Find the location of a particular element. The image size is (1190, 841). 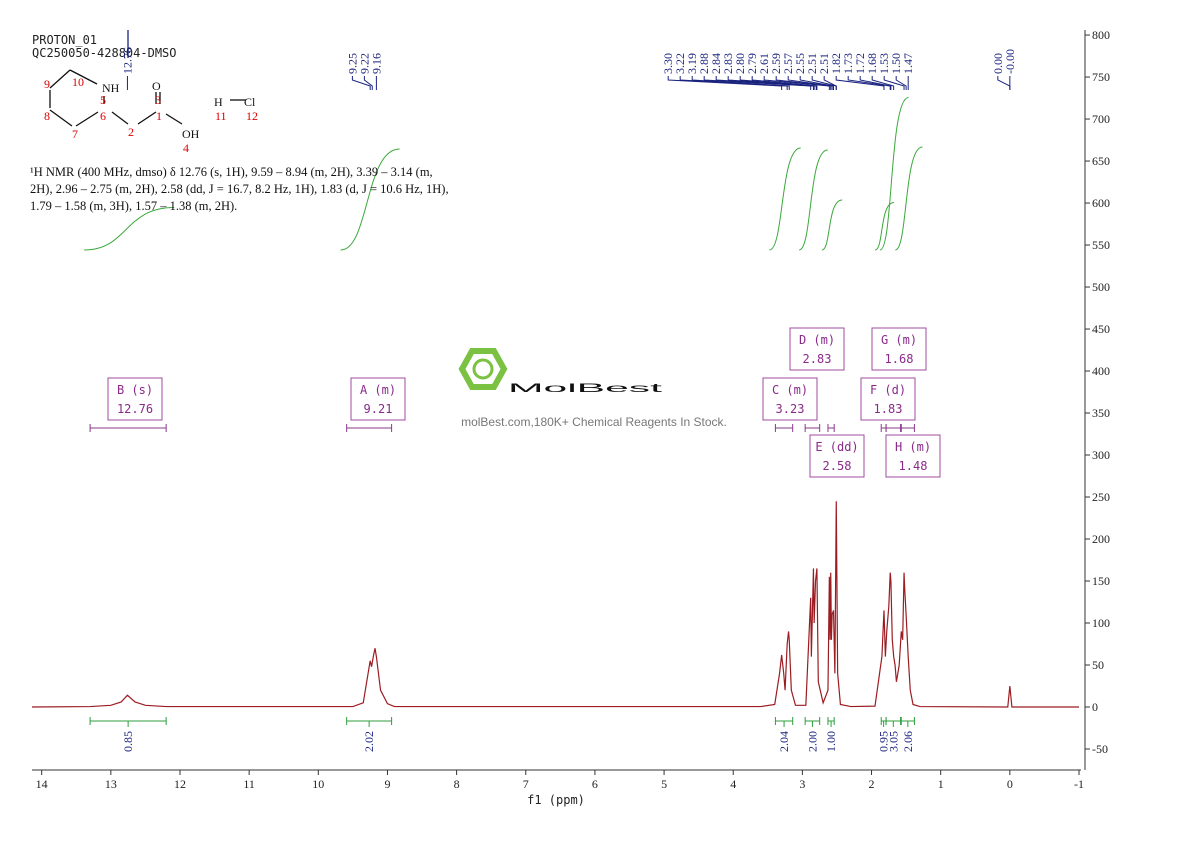

x-tick-label: 11 is located at coordinates (249, 784).